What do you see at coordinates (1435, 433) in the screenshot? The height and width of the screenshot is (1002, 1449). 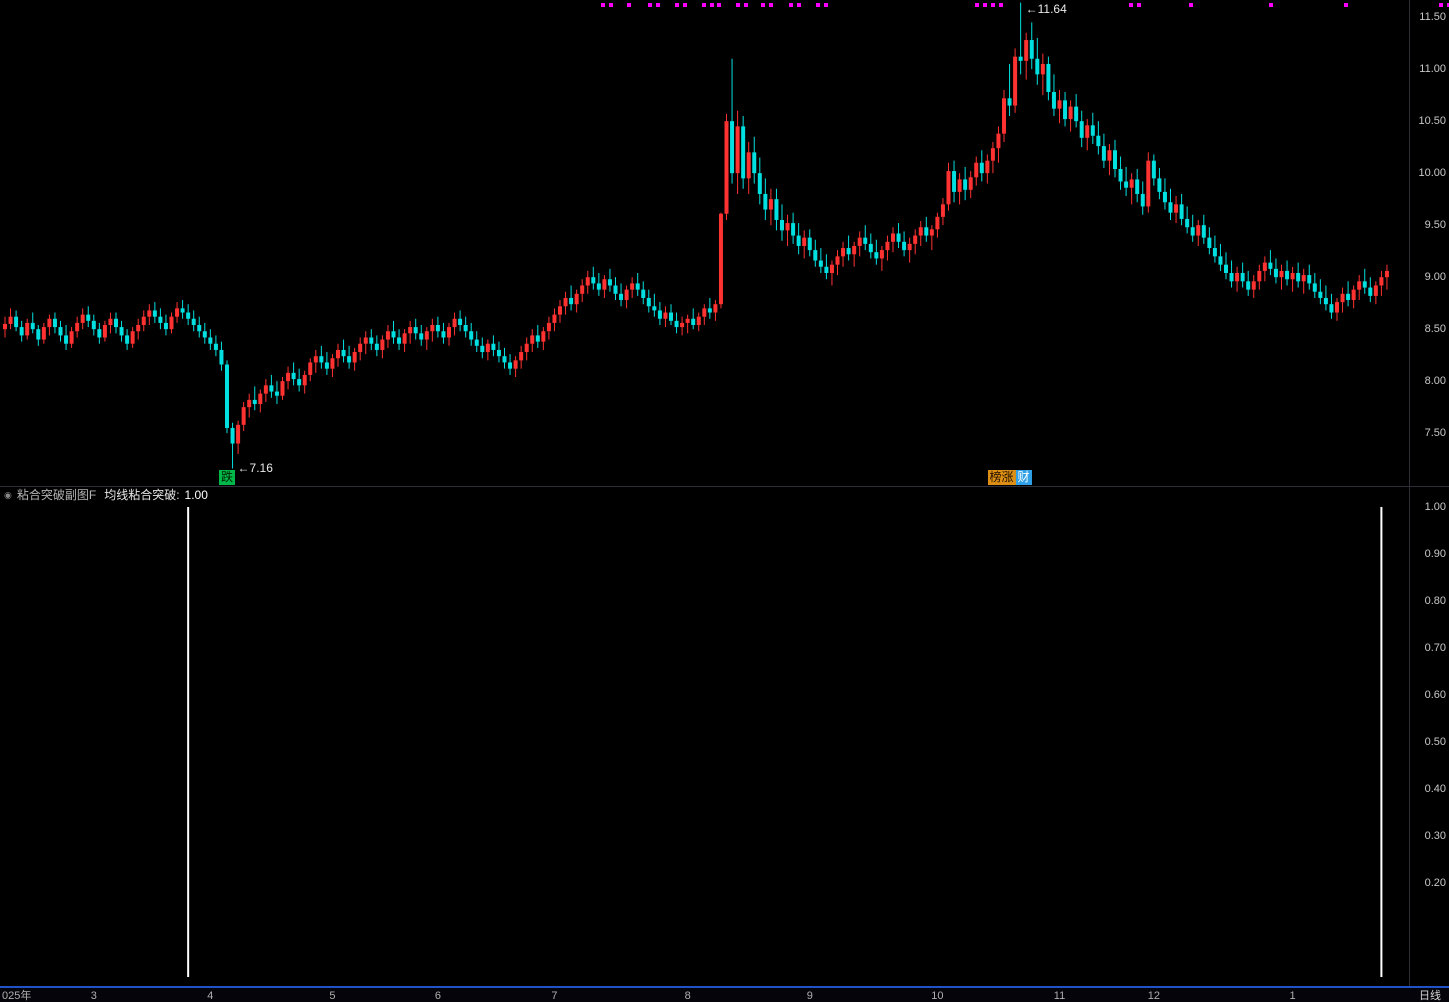 I see `price-axis-tick: 7.50` at bounding box center [1435, 433].